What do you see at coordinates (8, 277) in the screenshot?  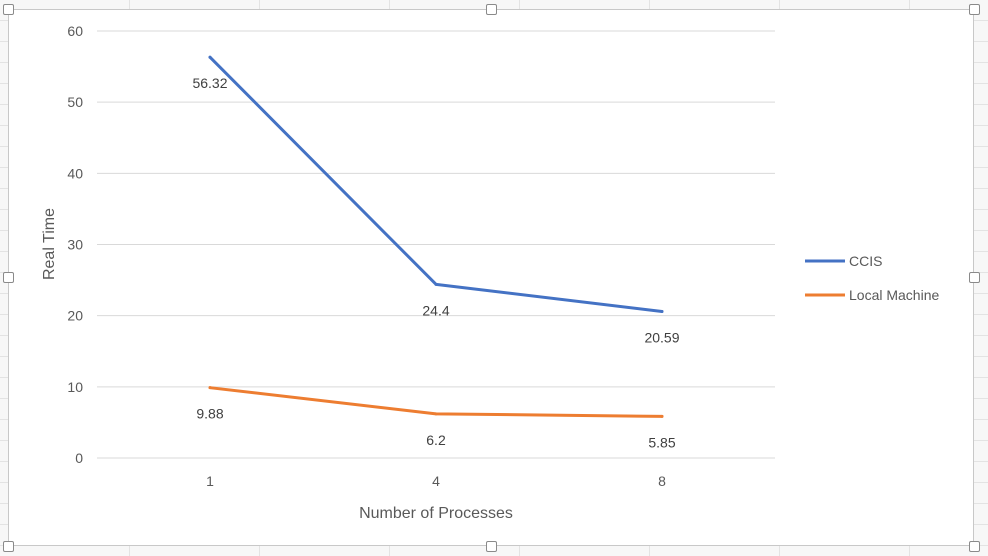 I see `resize-handle-middle-left` at bounding box center [8, 277].